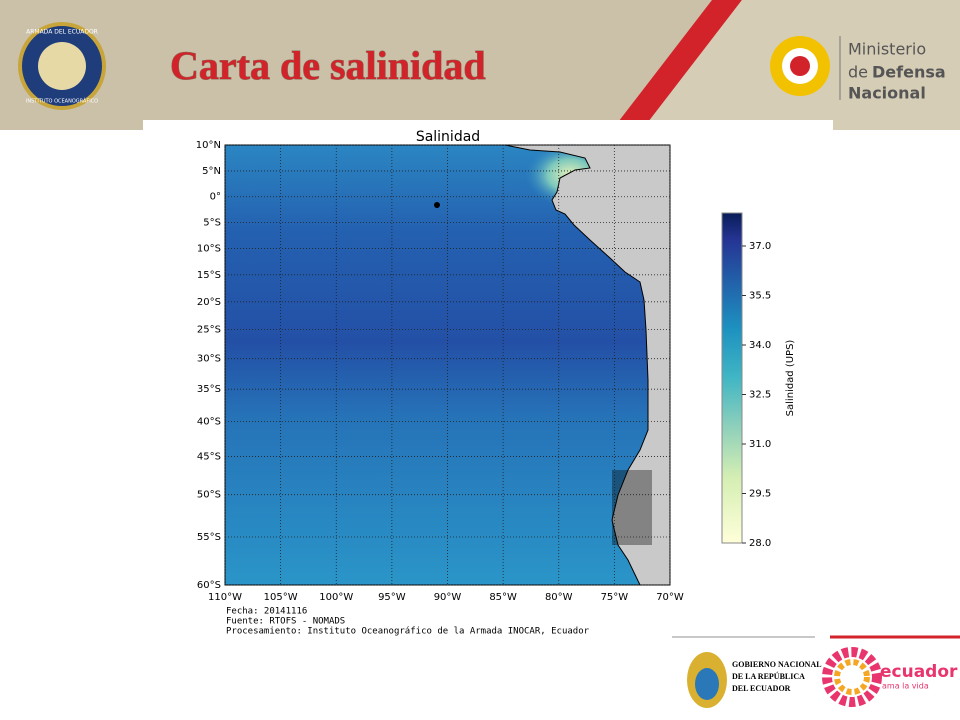  What do you see at coordinates (448, 597) in the screenshot?
I see `lon-tick-label: 90°W` at bounding box center [448, 597].